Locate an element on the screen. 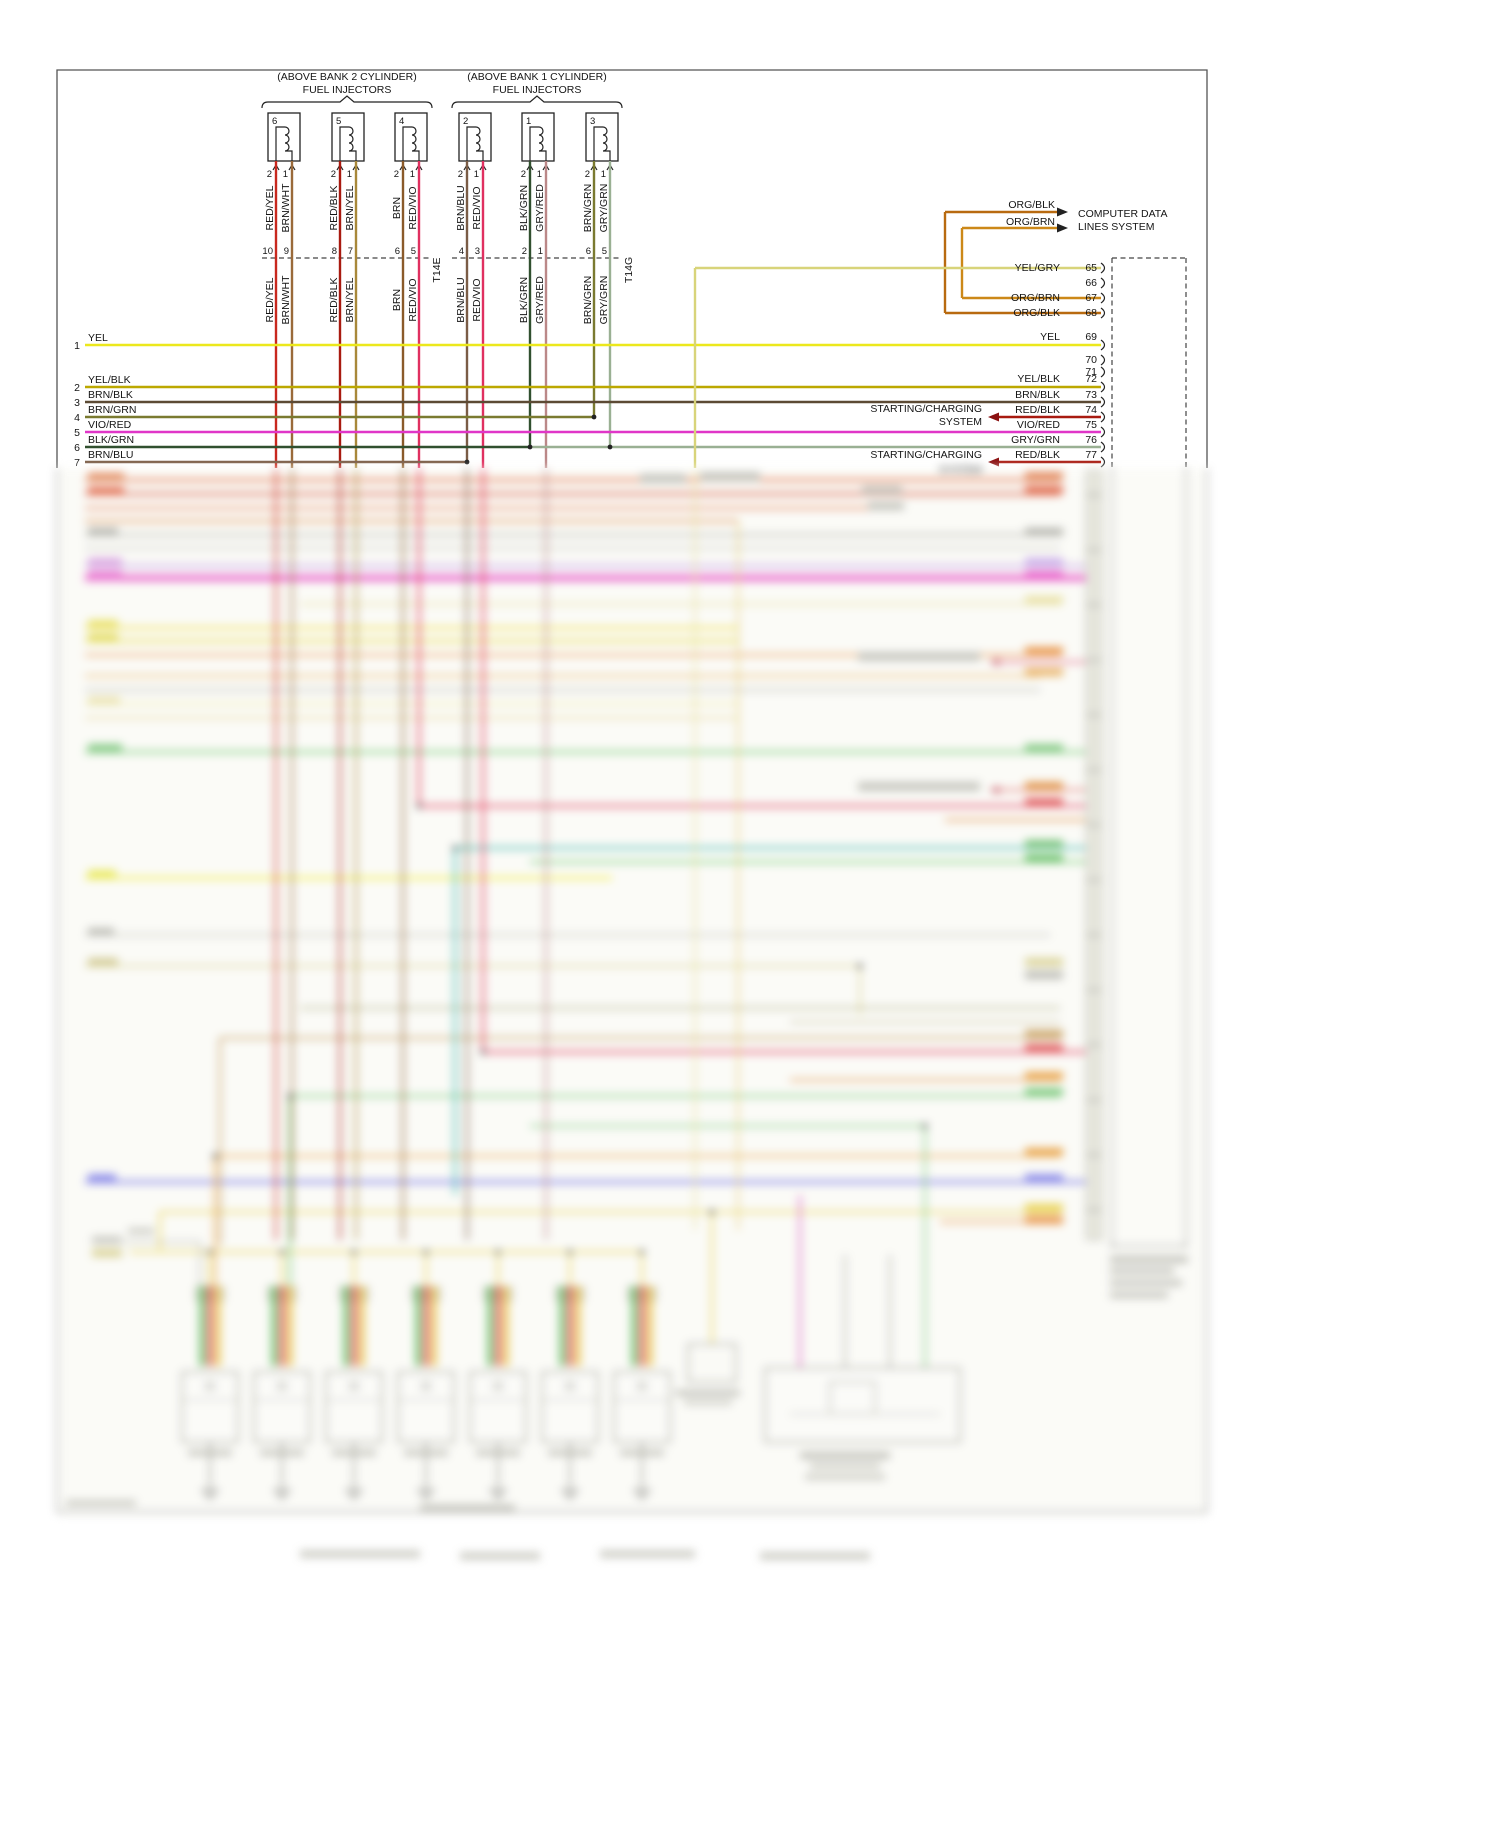 The height and width of the screenshot is (1828, 1500). bank2-header-line2: FUEL INJECTORS is located at coordinates (347, 90).